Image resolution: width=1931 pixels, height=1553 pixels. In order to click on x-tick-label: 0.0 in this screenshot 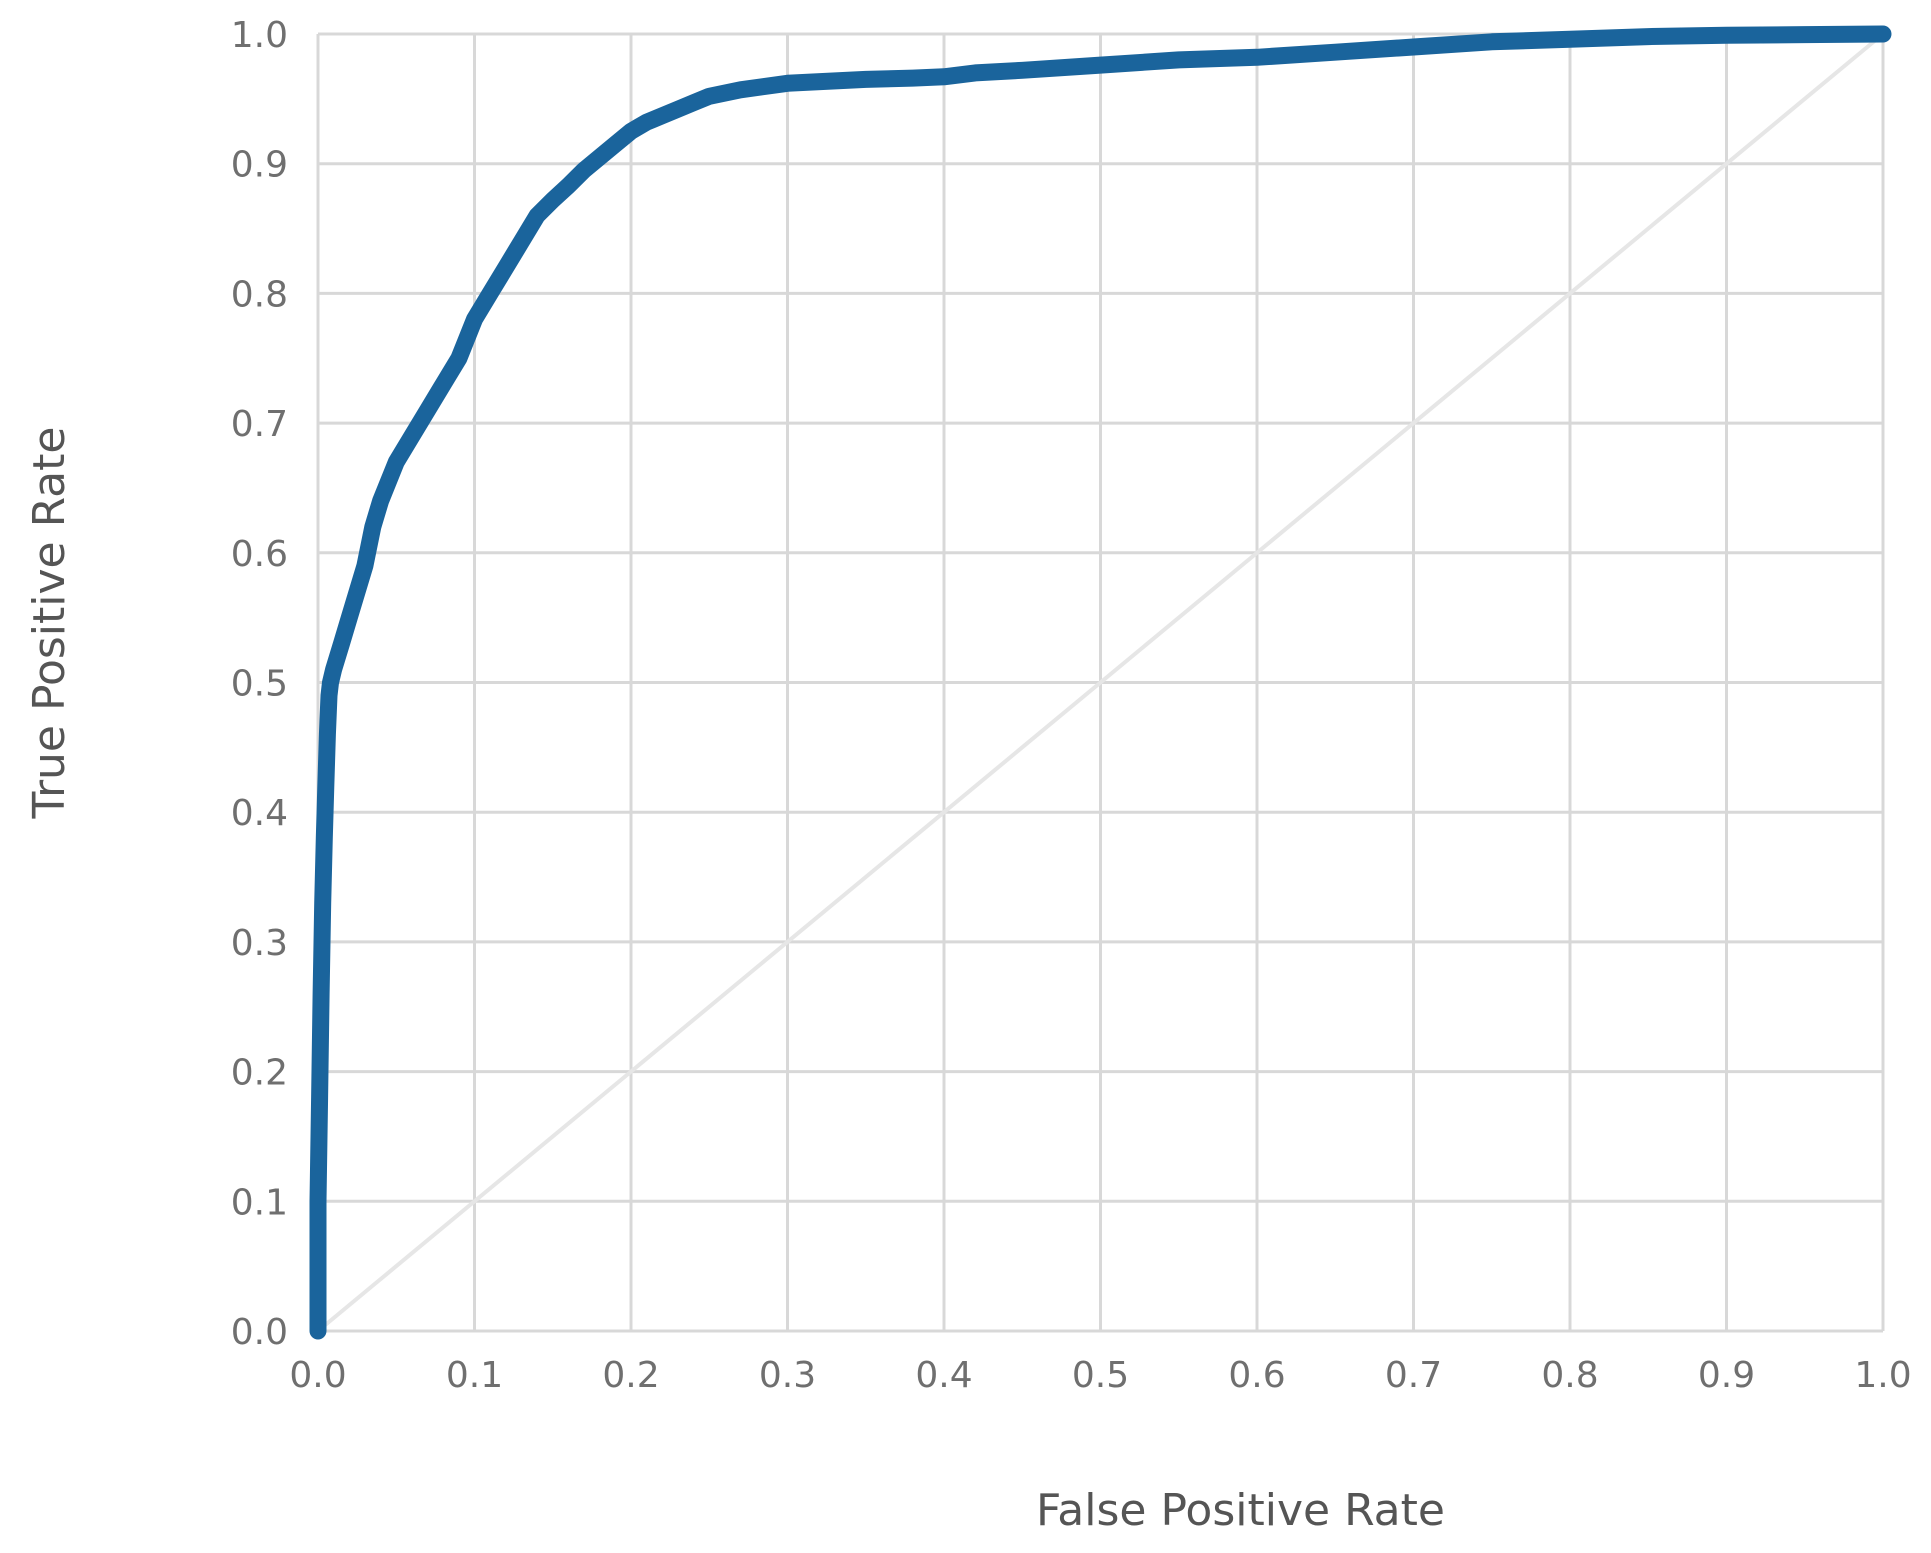, I will do `click(317, 1375)`.